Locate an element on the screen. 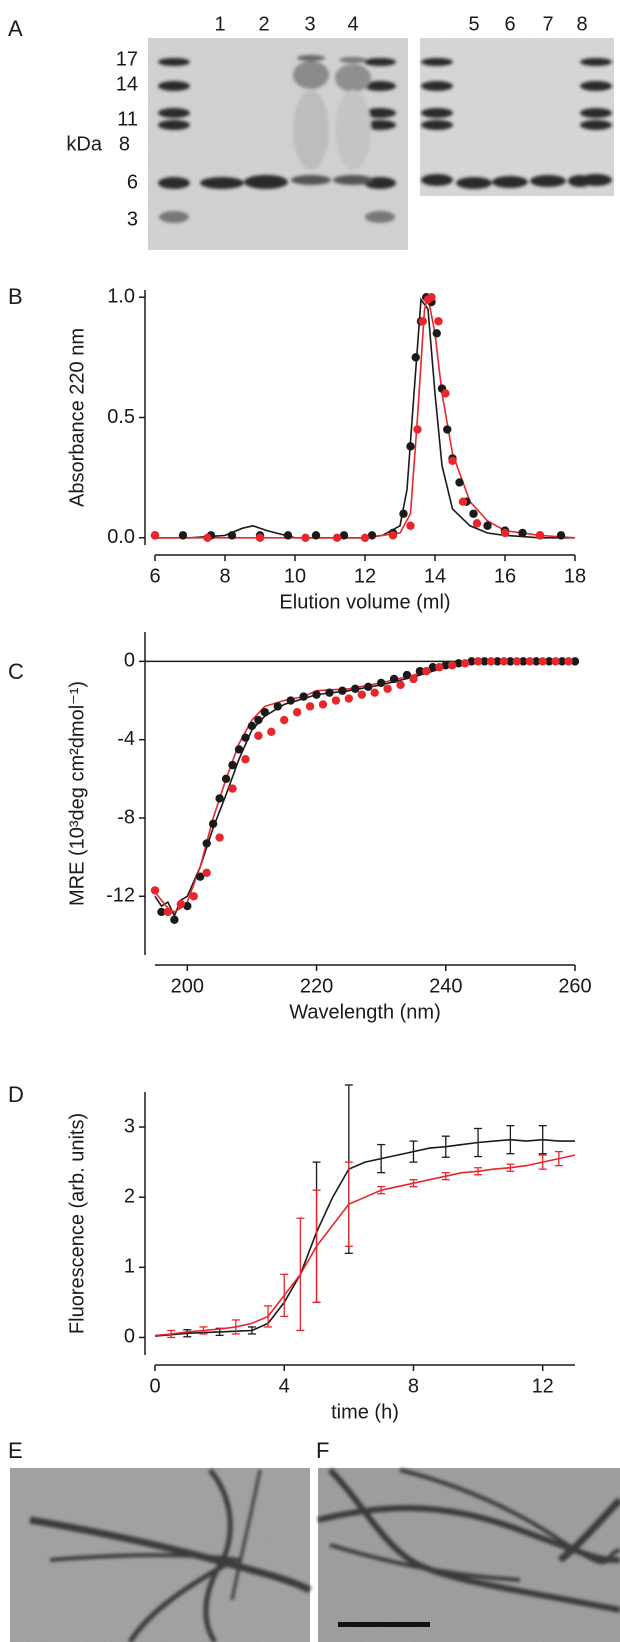 Image resolution: width=620 pixels, height=1642 pixels. marker-label: 17 is located at coordinates (127, 59).